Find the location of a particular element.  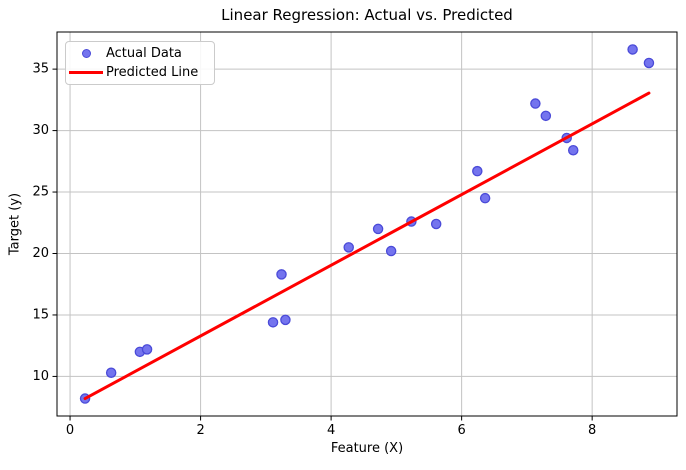

line-marker-icon is located at coordinates (86, 72).